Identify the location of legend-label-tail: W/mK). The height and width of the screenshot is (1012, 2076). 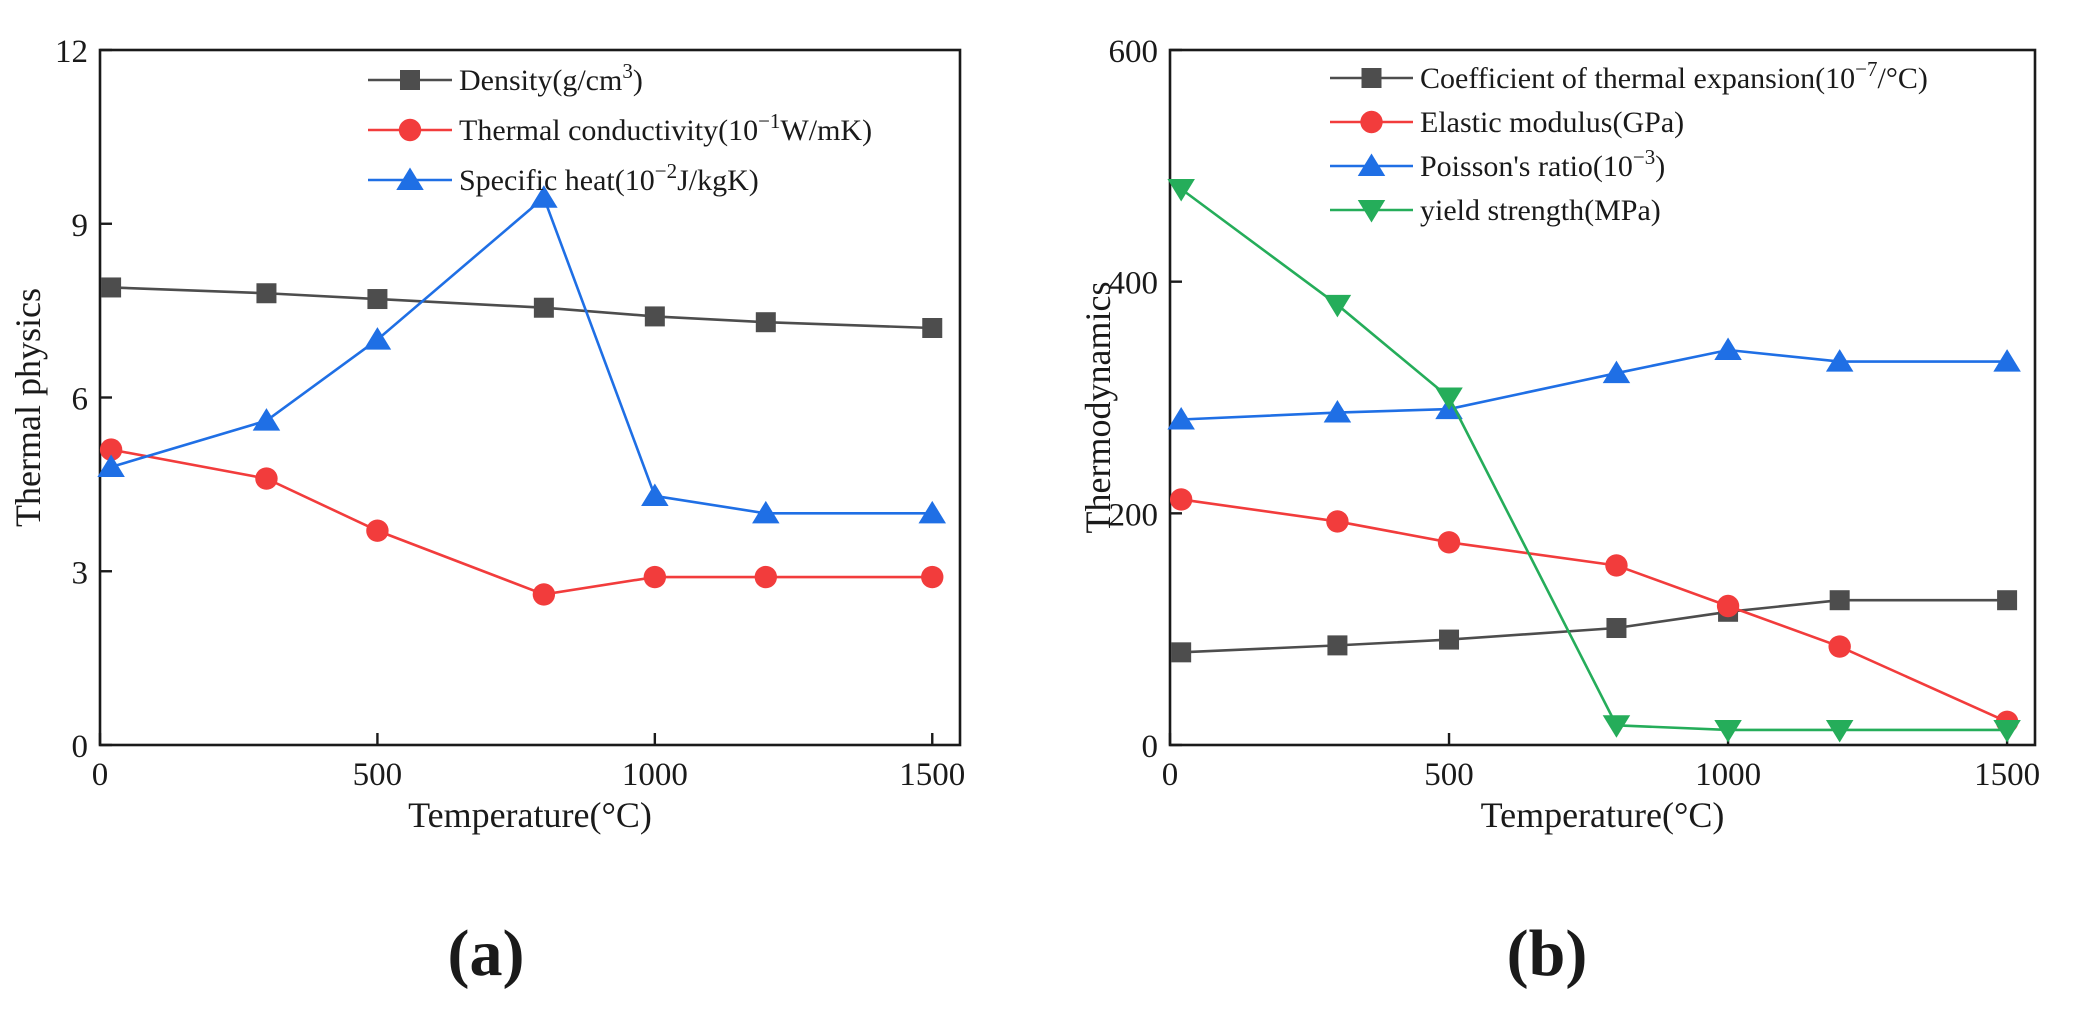
(826, 130).